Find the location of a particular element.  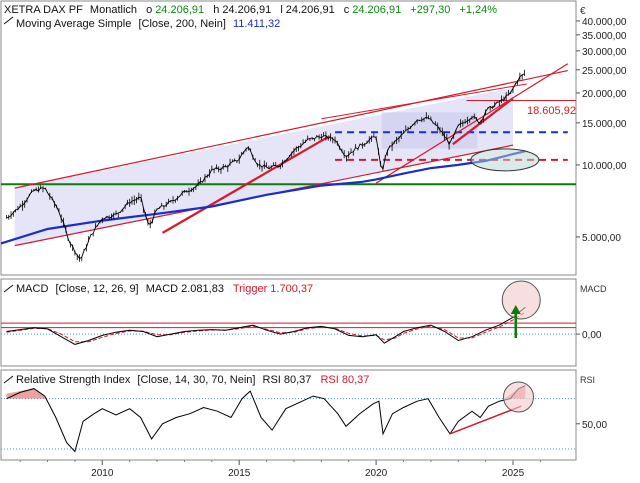

ohlc-low-key: l is located at coordinates (281, 10).